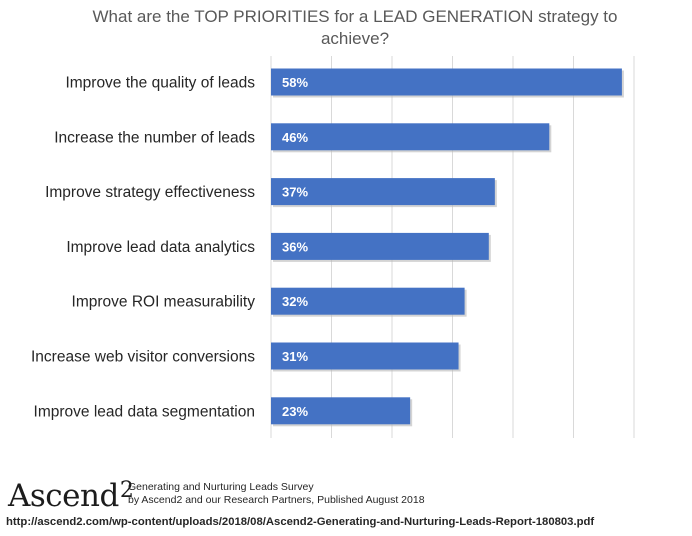 The width and height of the screenshot is (692, 536). What do you see at coordinates (160, 83) in the screenshot?
I see `category-label: Improve the quality of leads` at bounding box center [160, 83].